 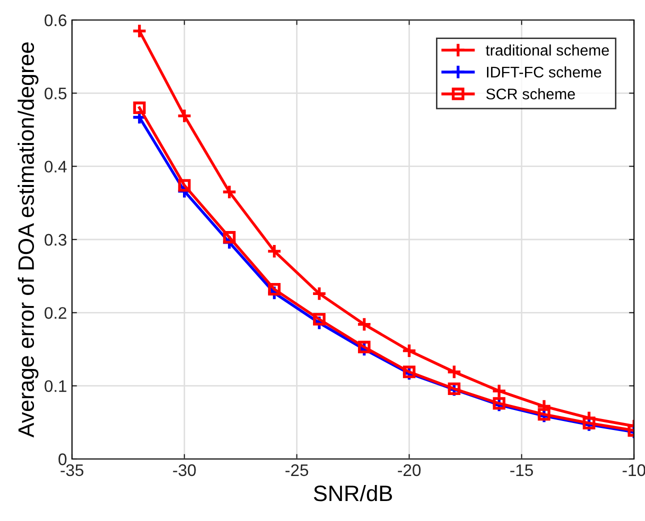 What do you see at coordinates (296, 470) in the screenshot?
I see `x-tick-label: -25` at bounding box center [296, 470].